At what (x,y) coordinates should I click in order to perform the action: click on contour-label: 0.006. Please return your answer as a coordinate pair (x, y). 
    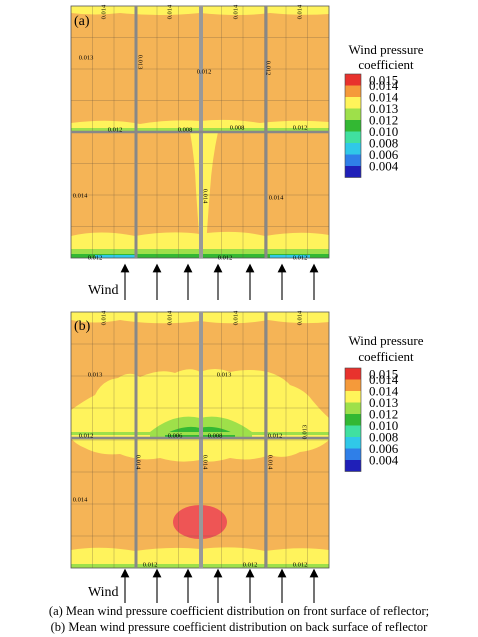
    Looking at the image, I should click on (175, 435).